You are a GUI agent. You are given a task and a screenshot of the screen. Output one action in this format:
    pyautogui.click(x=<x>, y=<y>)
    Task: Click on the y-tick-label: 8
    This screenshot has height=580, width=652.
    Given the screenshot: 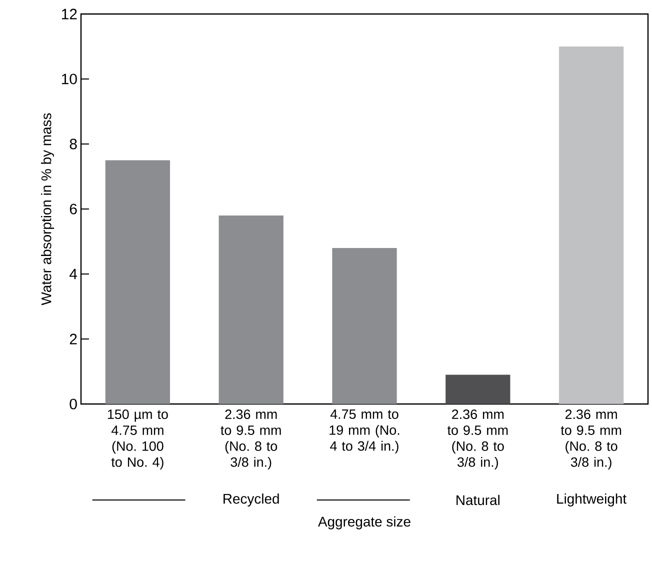 What is the action you would take?
    pyautogui.click(x=73, y=144)
    